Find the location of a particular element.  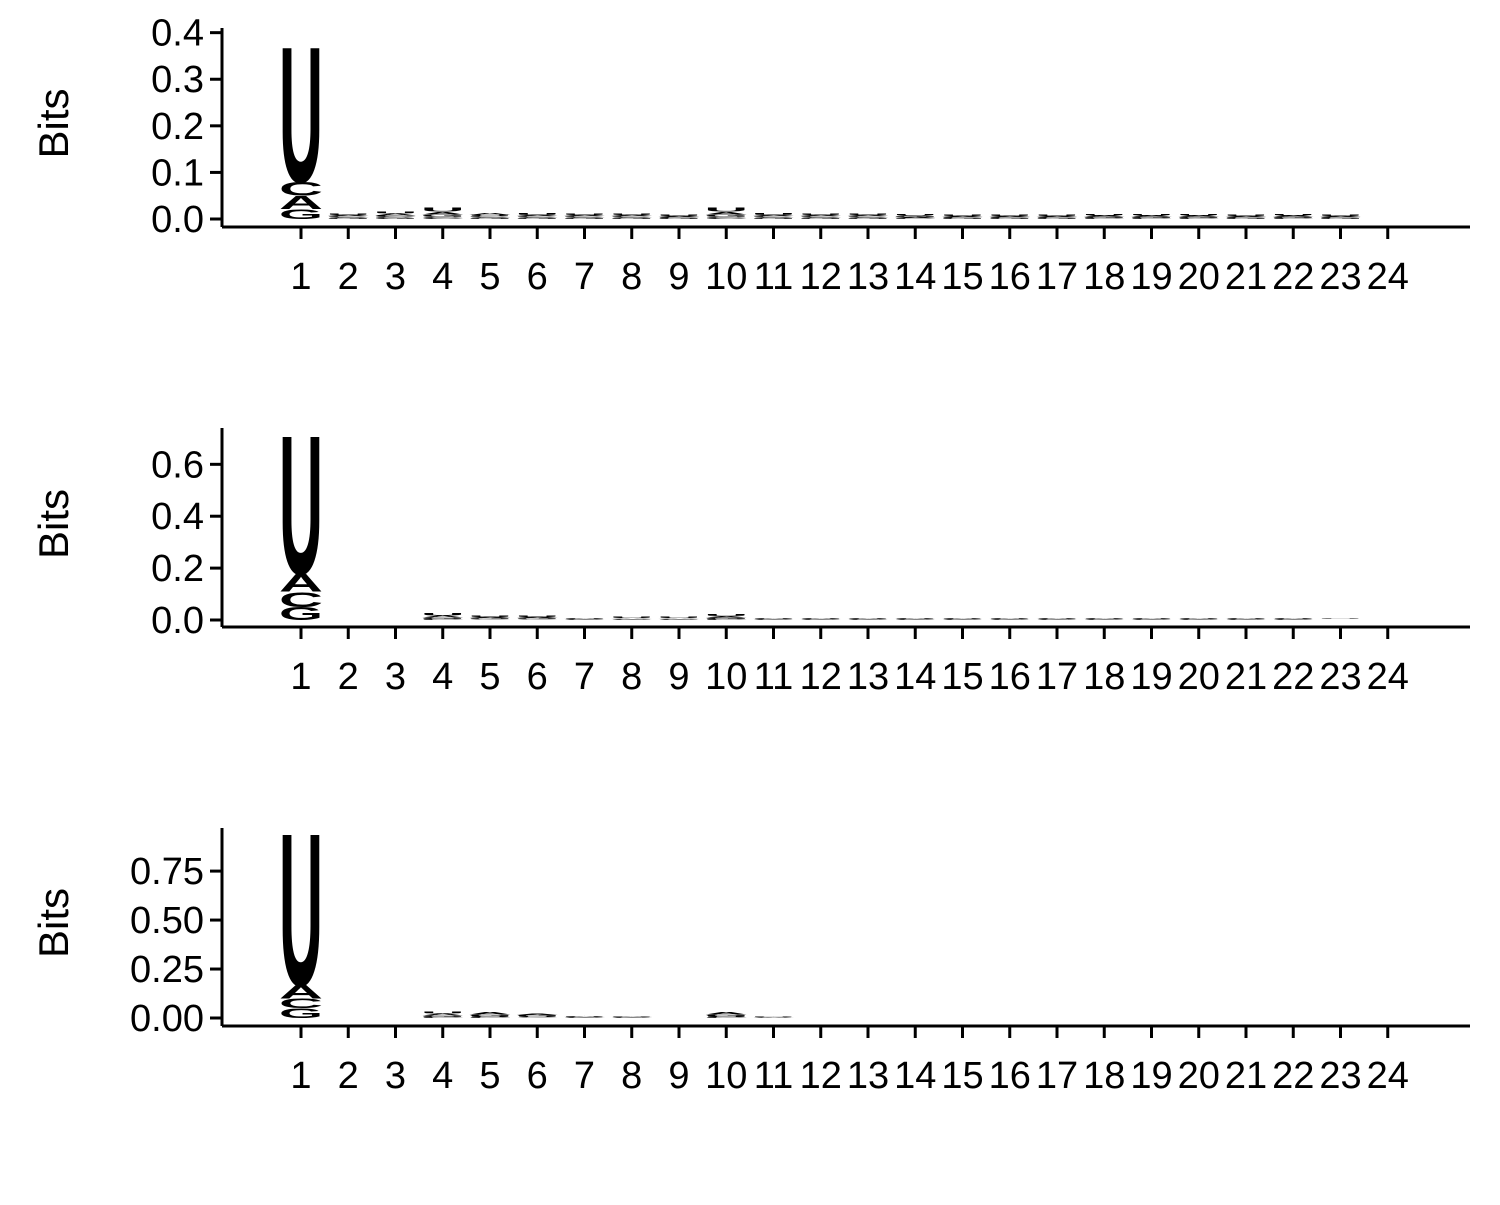

y-tick-label: 0.1 is located at coordinates (177, 173).